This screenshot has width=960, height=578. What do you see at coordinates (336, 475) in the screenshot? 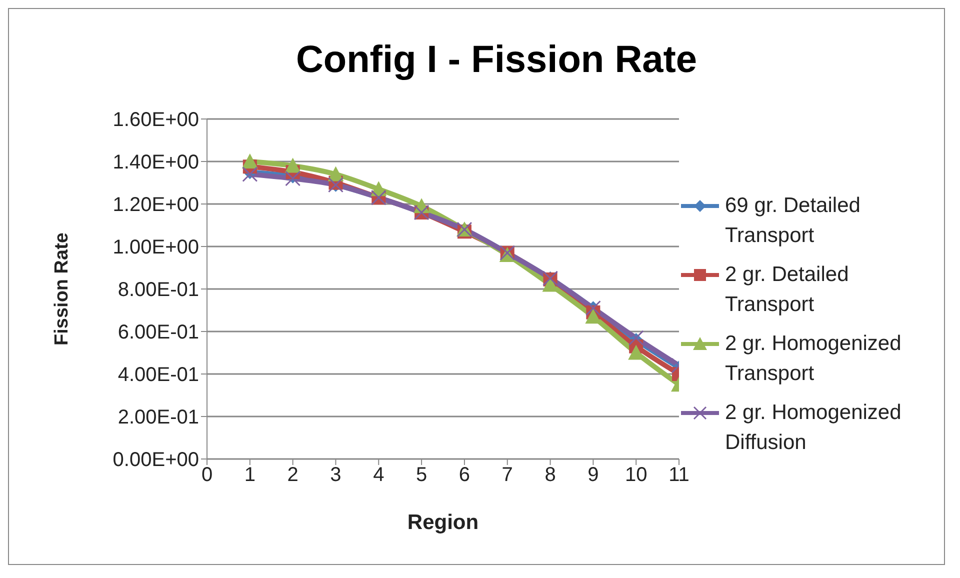
I see `x-tick-label: 3` at bounding box center [336, 475].